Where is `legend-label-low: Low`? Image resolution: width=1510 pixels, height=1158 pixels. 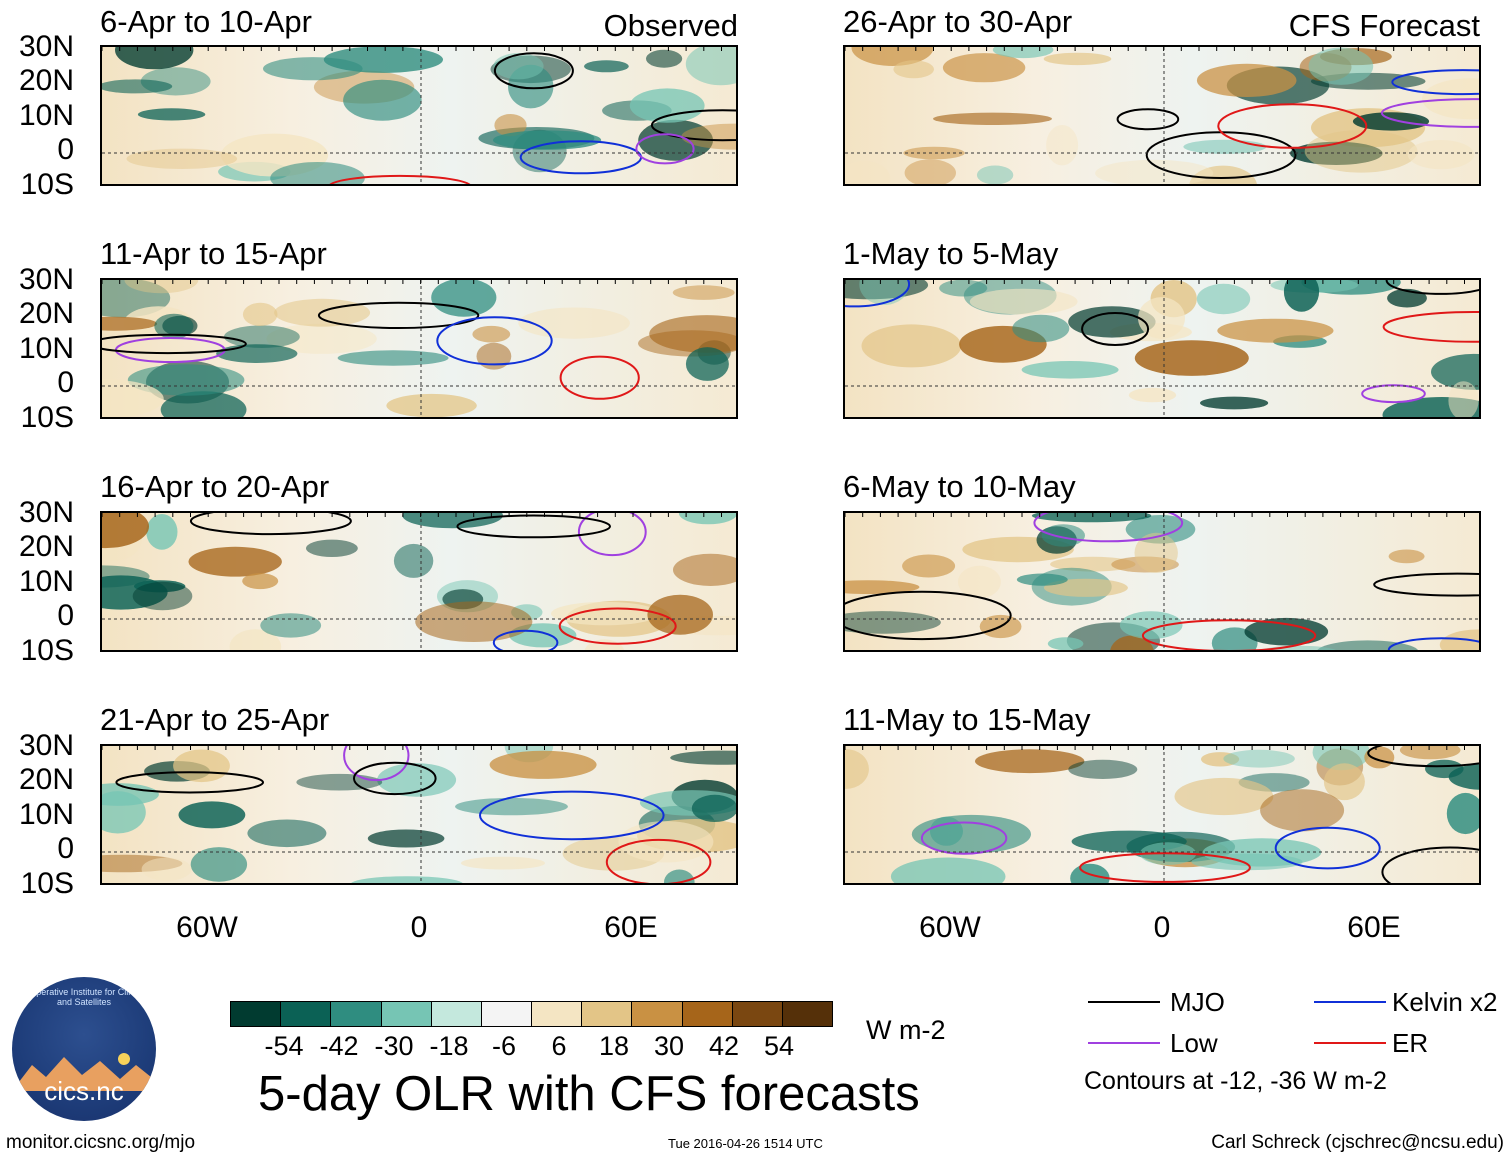
legend-label-low: Low is located at coordinates (1194, 1043).